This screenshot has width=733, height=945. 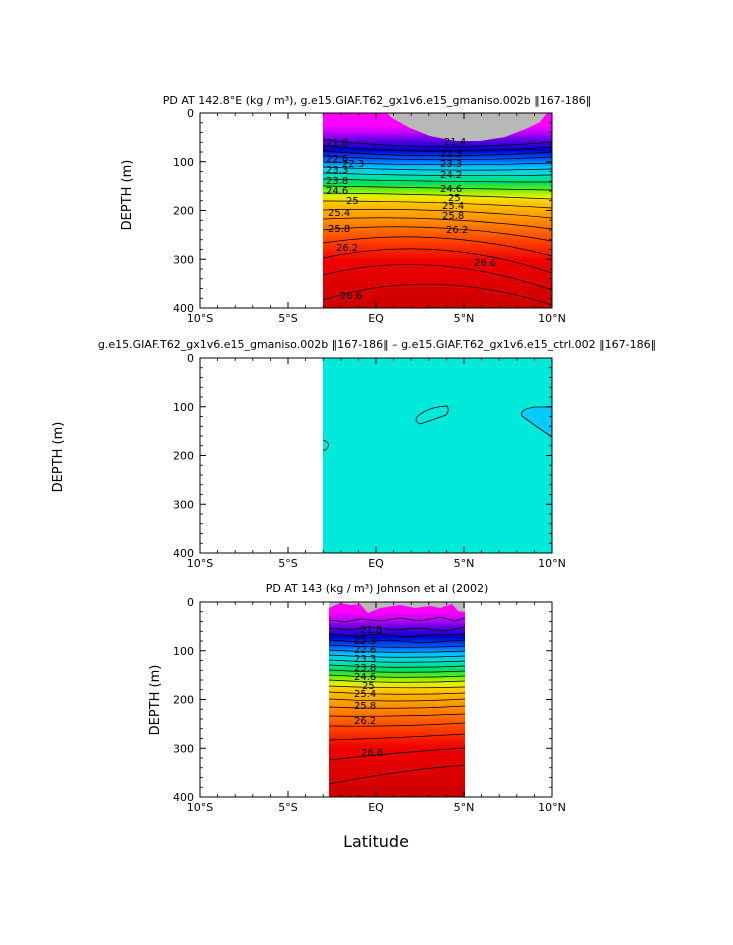 What do you see at coordinates (337, 159) in the screenshot?
I see `panel-1-contour-label: 22.6` at bounding box center [337, 159].